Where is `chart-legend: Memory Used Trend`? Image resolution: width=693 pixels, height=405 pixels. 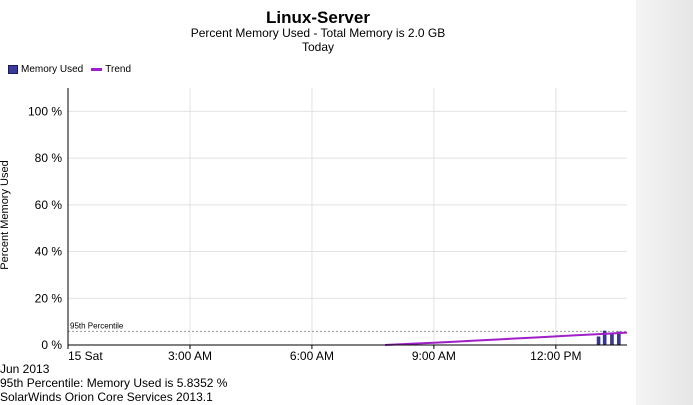 chart-legend: Memory Used Trend is located at coordinates (73, 69).